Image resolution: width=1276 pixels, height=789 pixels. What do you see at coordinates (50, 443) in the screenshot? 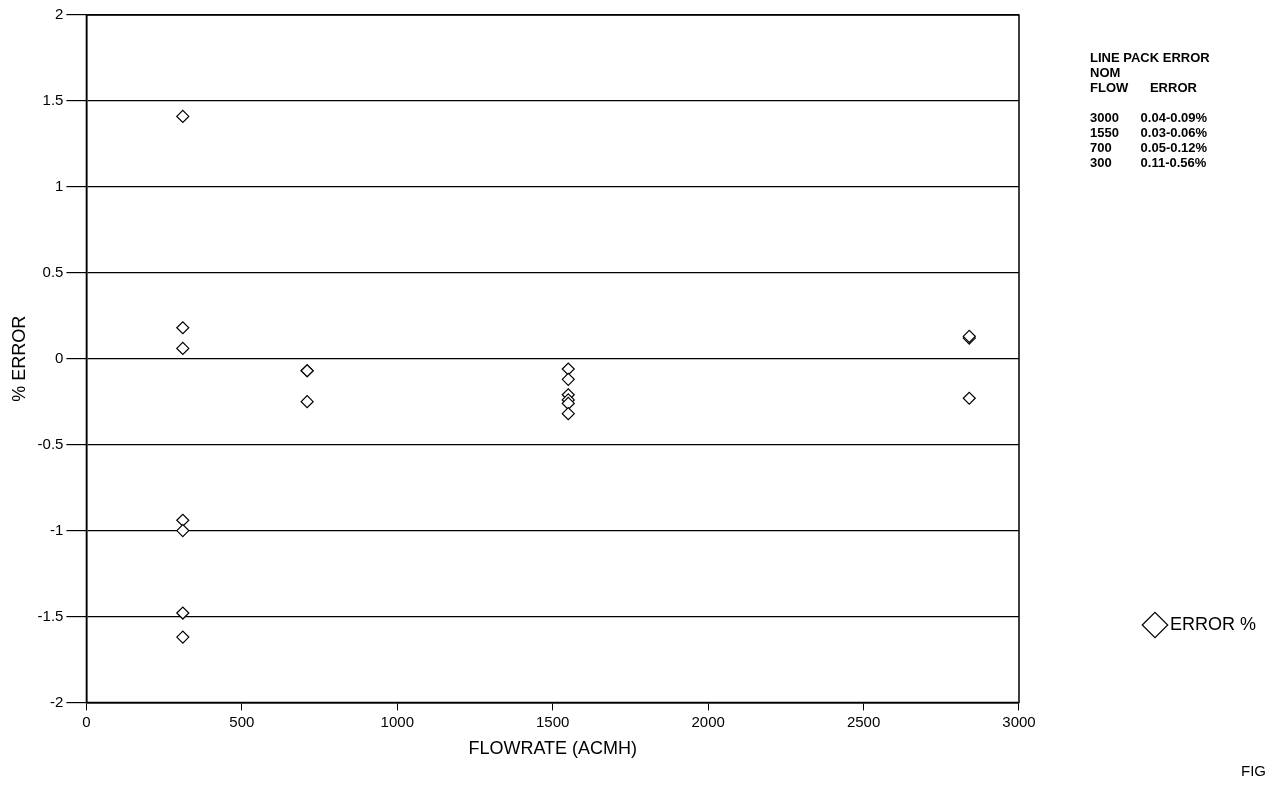
I see `y-tick-label: -0.5` at bounding box center [50, 443].